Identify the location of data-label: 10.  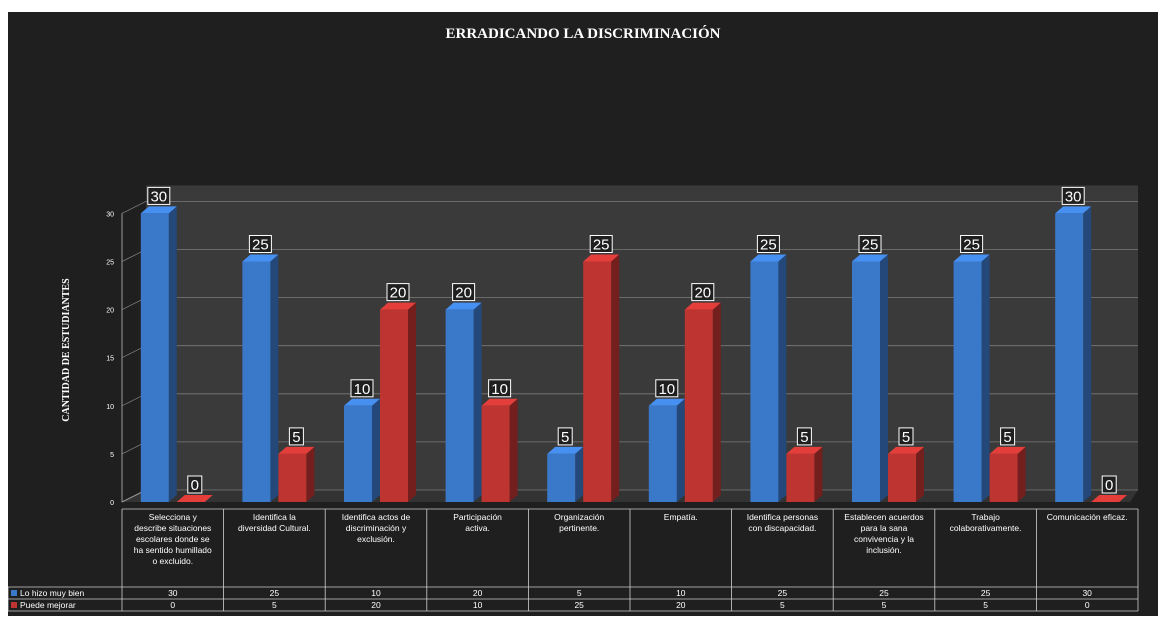
(499, 389).